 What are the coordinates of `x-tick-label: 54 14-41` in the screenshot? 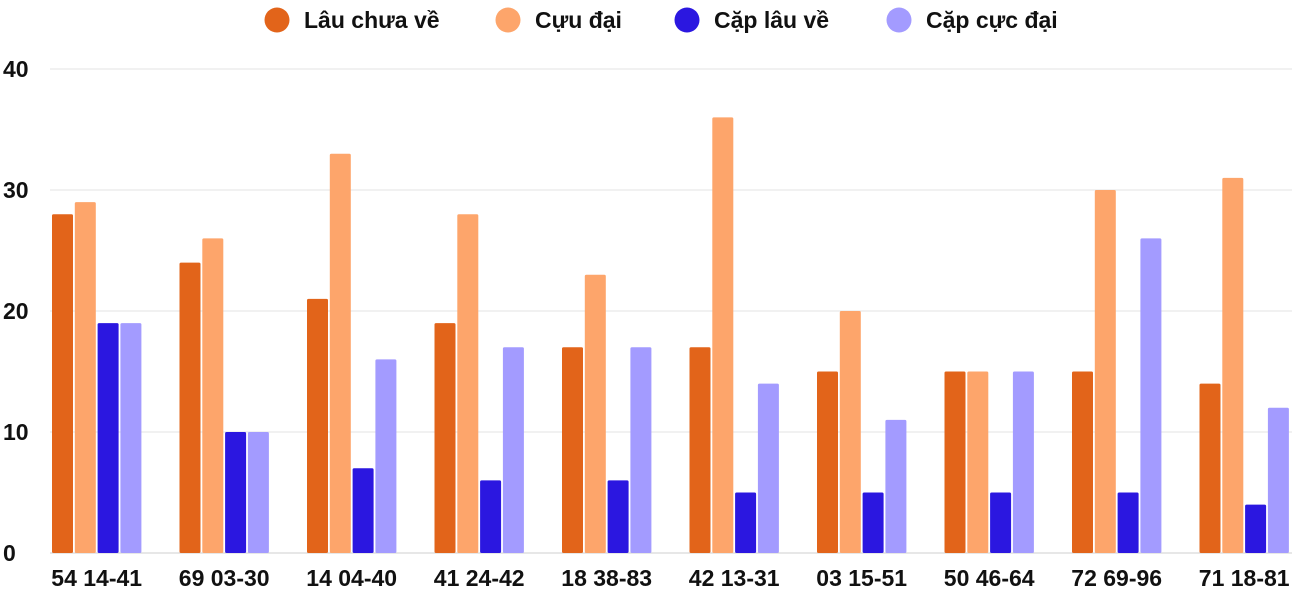 It's located at (96, 578).